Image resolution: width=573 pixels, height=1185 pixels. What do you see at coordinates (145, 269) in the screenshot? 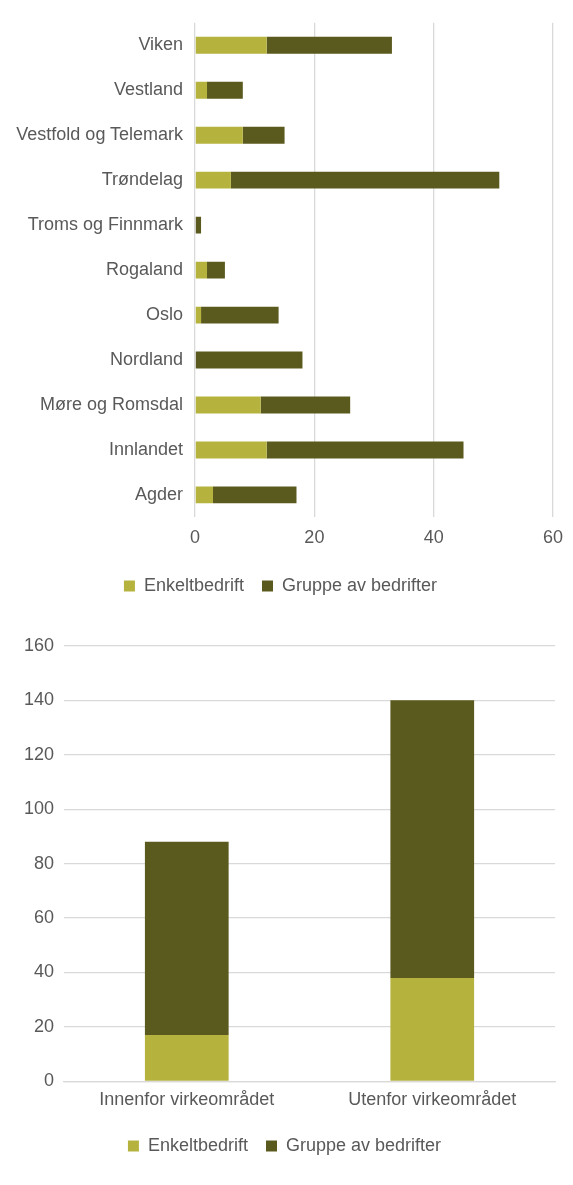
I see `y-tick-label: Rogaland` at bounding box center [145, 269].